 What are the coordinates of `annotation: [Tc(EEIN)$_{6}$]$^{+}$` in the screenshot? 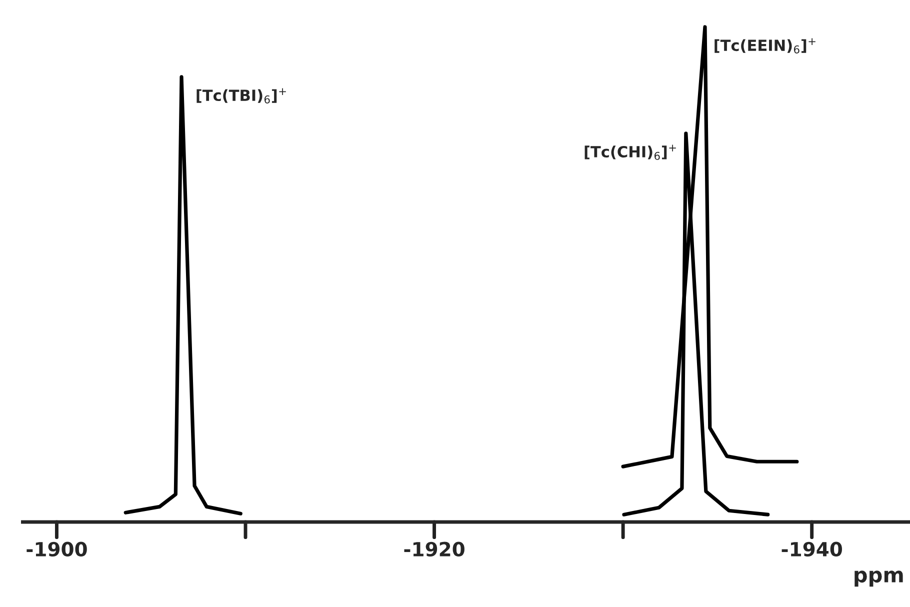 It's located at (765, 46).